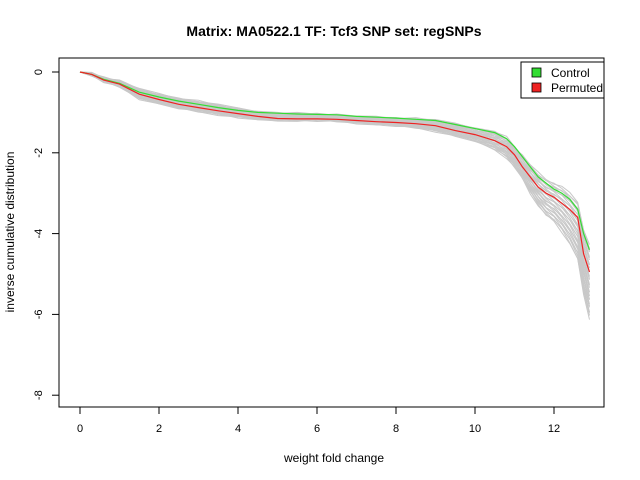 Image resolution: width=640 pixels, height=480 pixels. I want to click on x-tick-label: 6, so click(317, 429).